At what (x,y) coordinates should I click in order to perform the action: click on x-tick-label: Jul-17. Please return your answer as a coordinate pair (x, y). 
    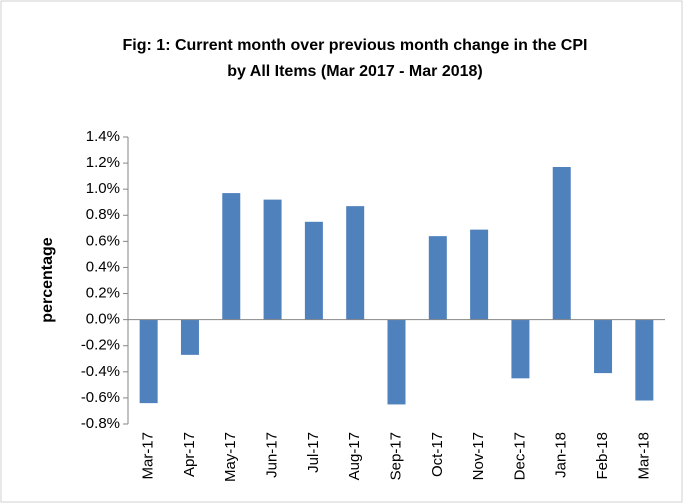
    Looking at the image, I should click on (313, 452).